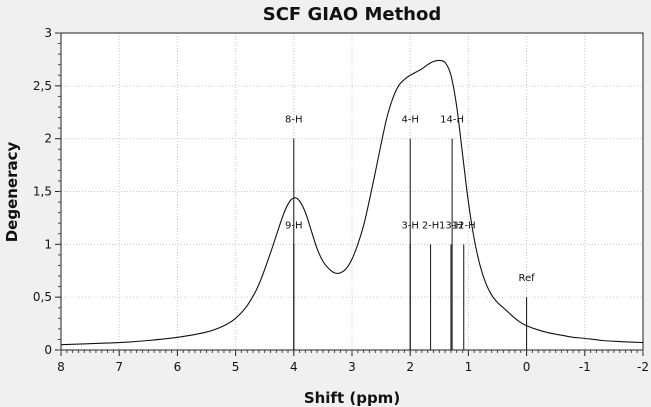 This screenshot has width=651, height=407. Describe the element at coordinates (464, 225) in the screenshot. I see `peak-label: 12-H` at that location.